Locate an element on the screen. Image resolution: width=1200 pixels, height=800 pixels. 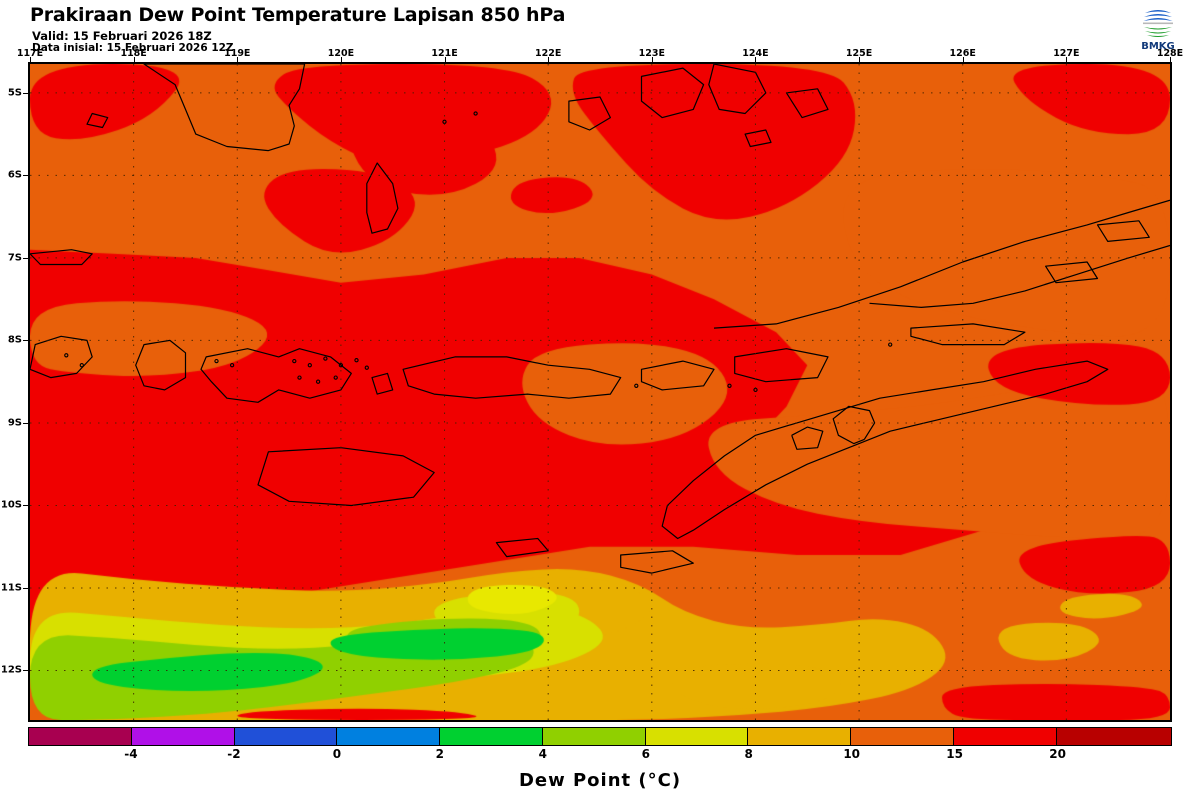
bmkg-globe-icon is located at coordinates (1158, 22).